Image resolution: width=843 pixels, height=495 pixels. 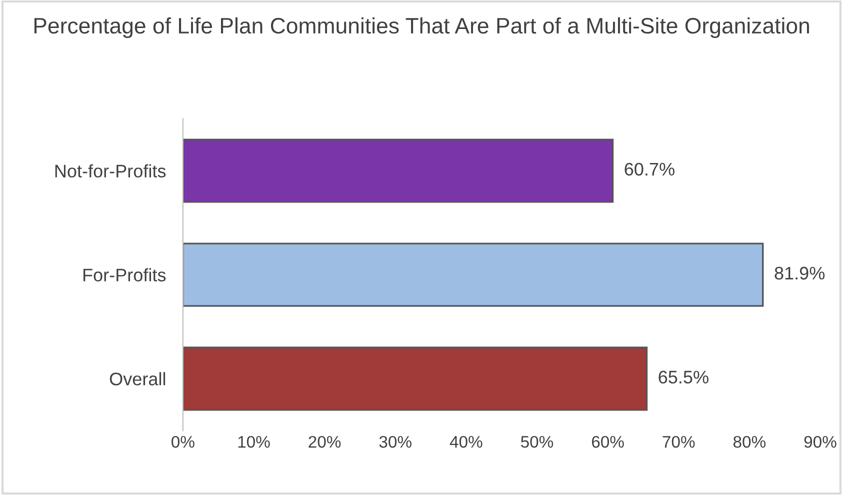 I want to click on x-tick-label: 90%, so click(x=820, y=442).